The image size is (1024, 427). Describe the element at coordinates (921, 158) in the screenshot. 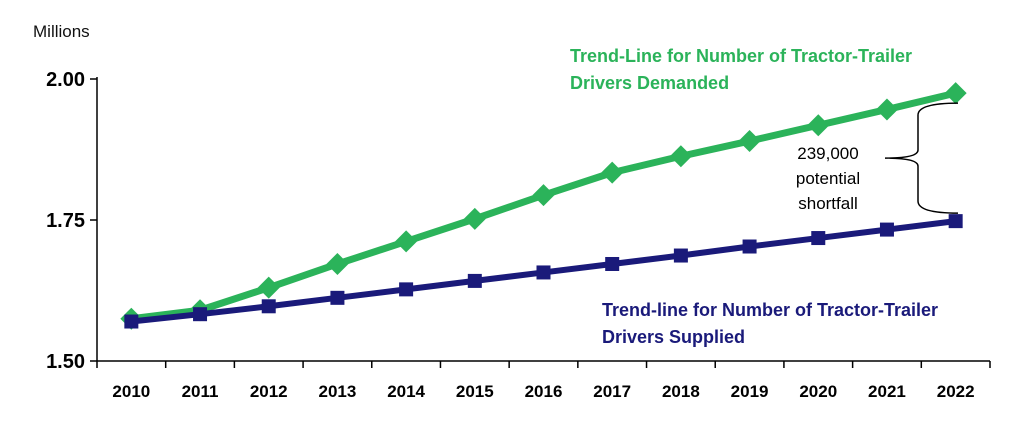

I see `shortfall-brace` at that location.